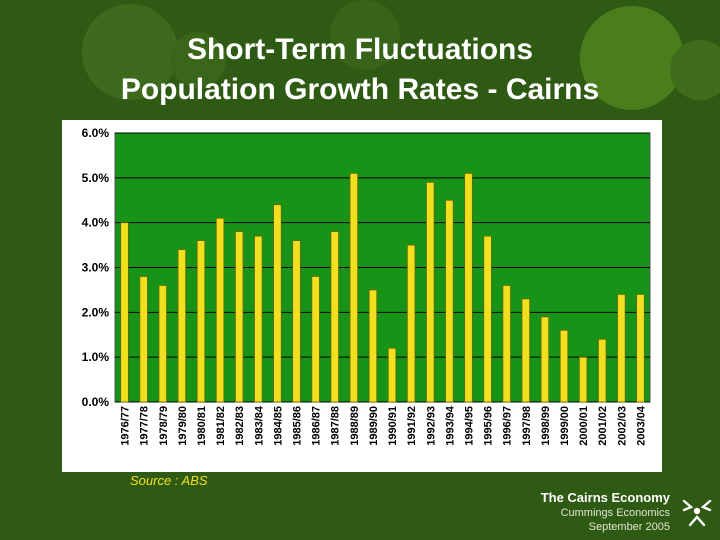 This screenshot has height=540, width=720. Describe the element at coordinates (317, 426) in the screenshot. I see `x-tick-label: 1986/87` at that location.